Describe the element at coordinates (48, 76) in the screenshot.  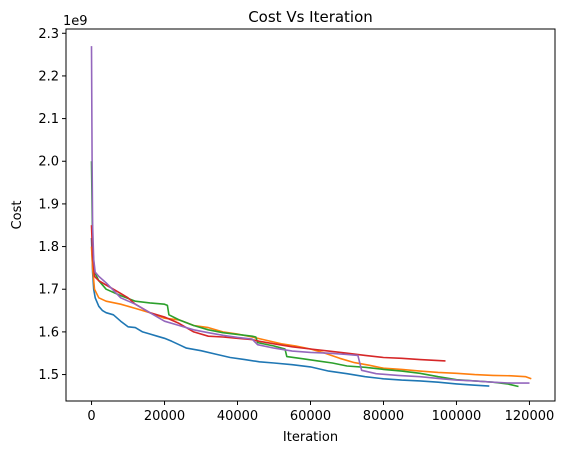
I see `y-tick-label: 2.2` at that location.